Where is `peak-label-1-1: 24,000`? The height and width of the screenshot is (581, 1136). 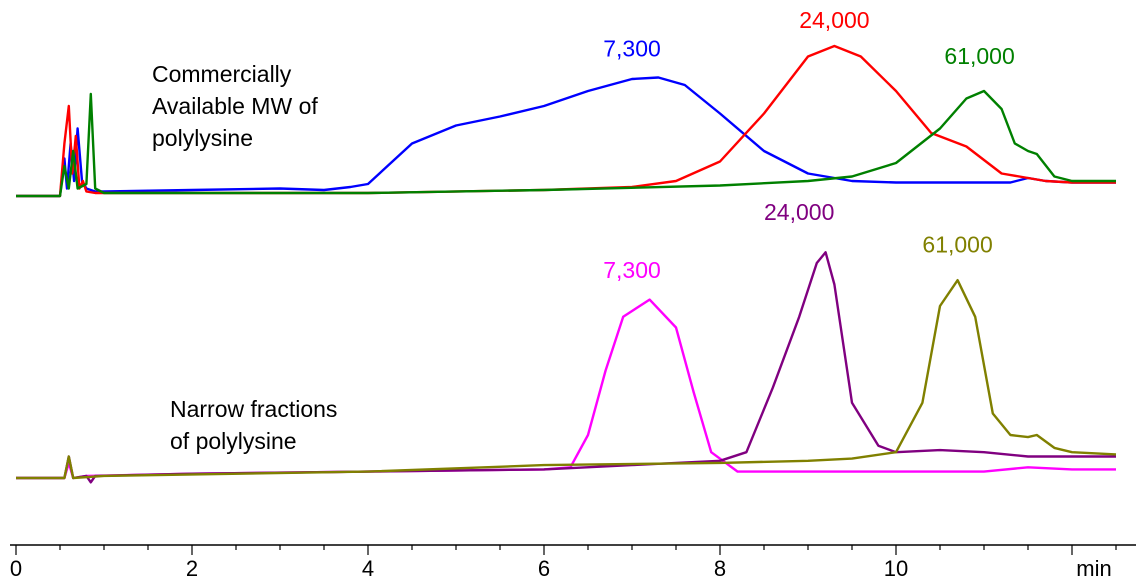 peak-label-1-1: 24,000 is located at coordinates (799, 212).